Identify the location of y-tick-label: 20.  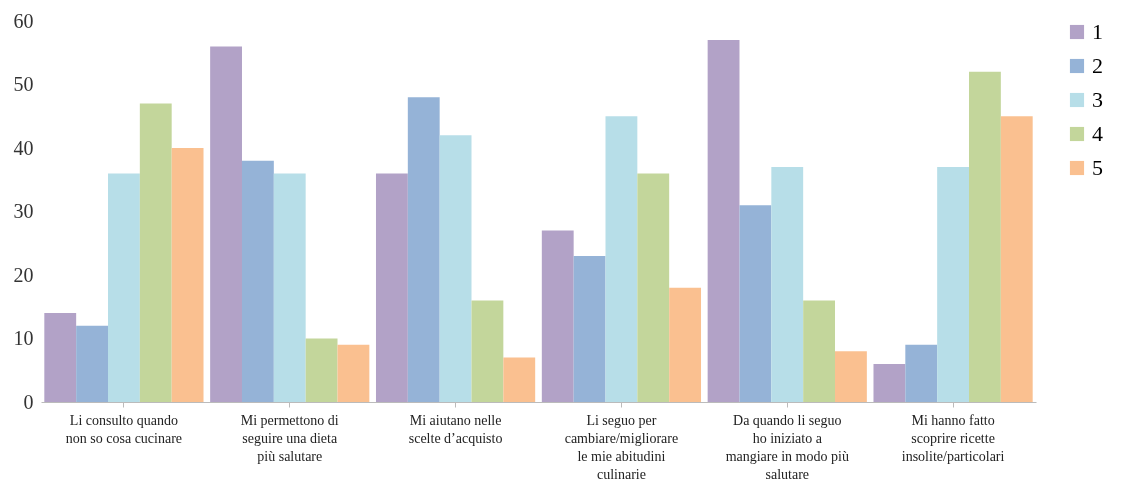
(23, 274).